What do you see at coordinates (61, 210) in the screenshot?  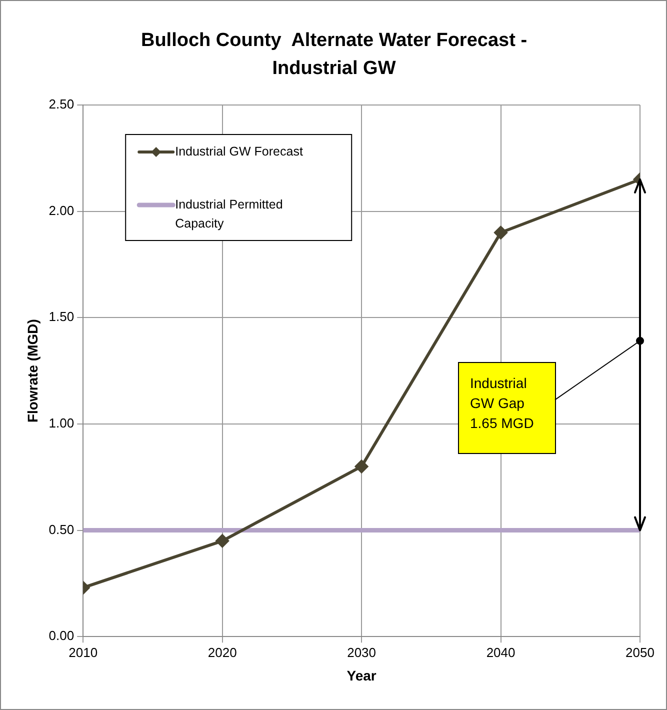 I see `y-tick-label: 2.00` at bounding box center [61, 210].